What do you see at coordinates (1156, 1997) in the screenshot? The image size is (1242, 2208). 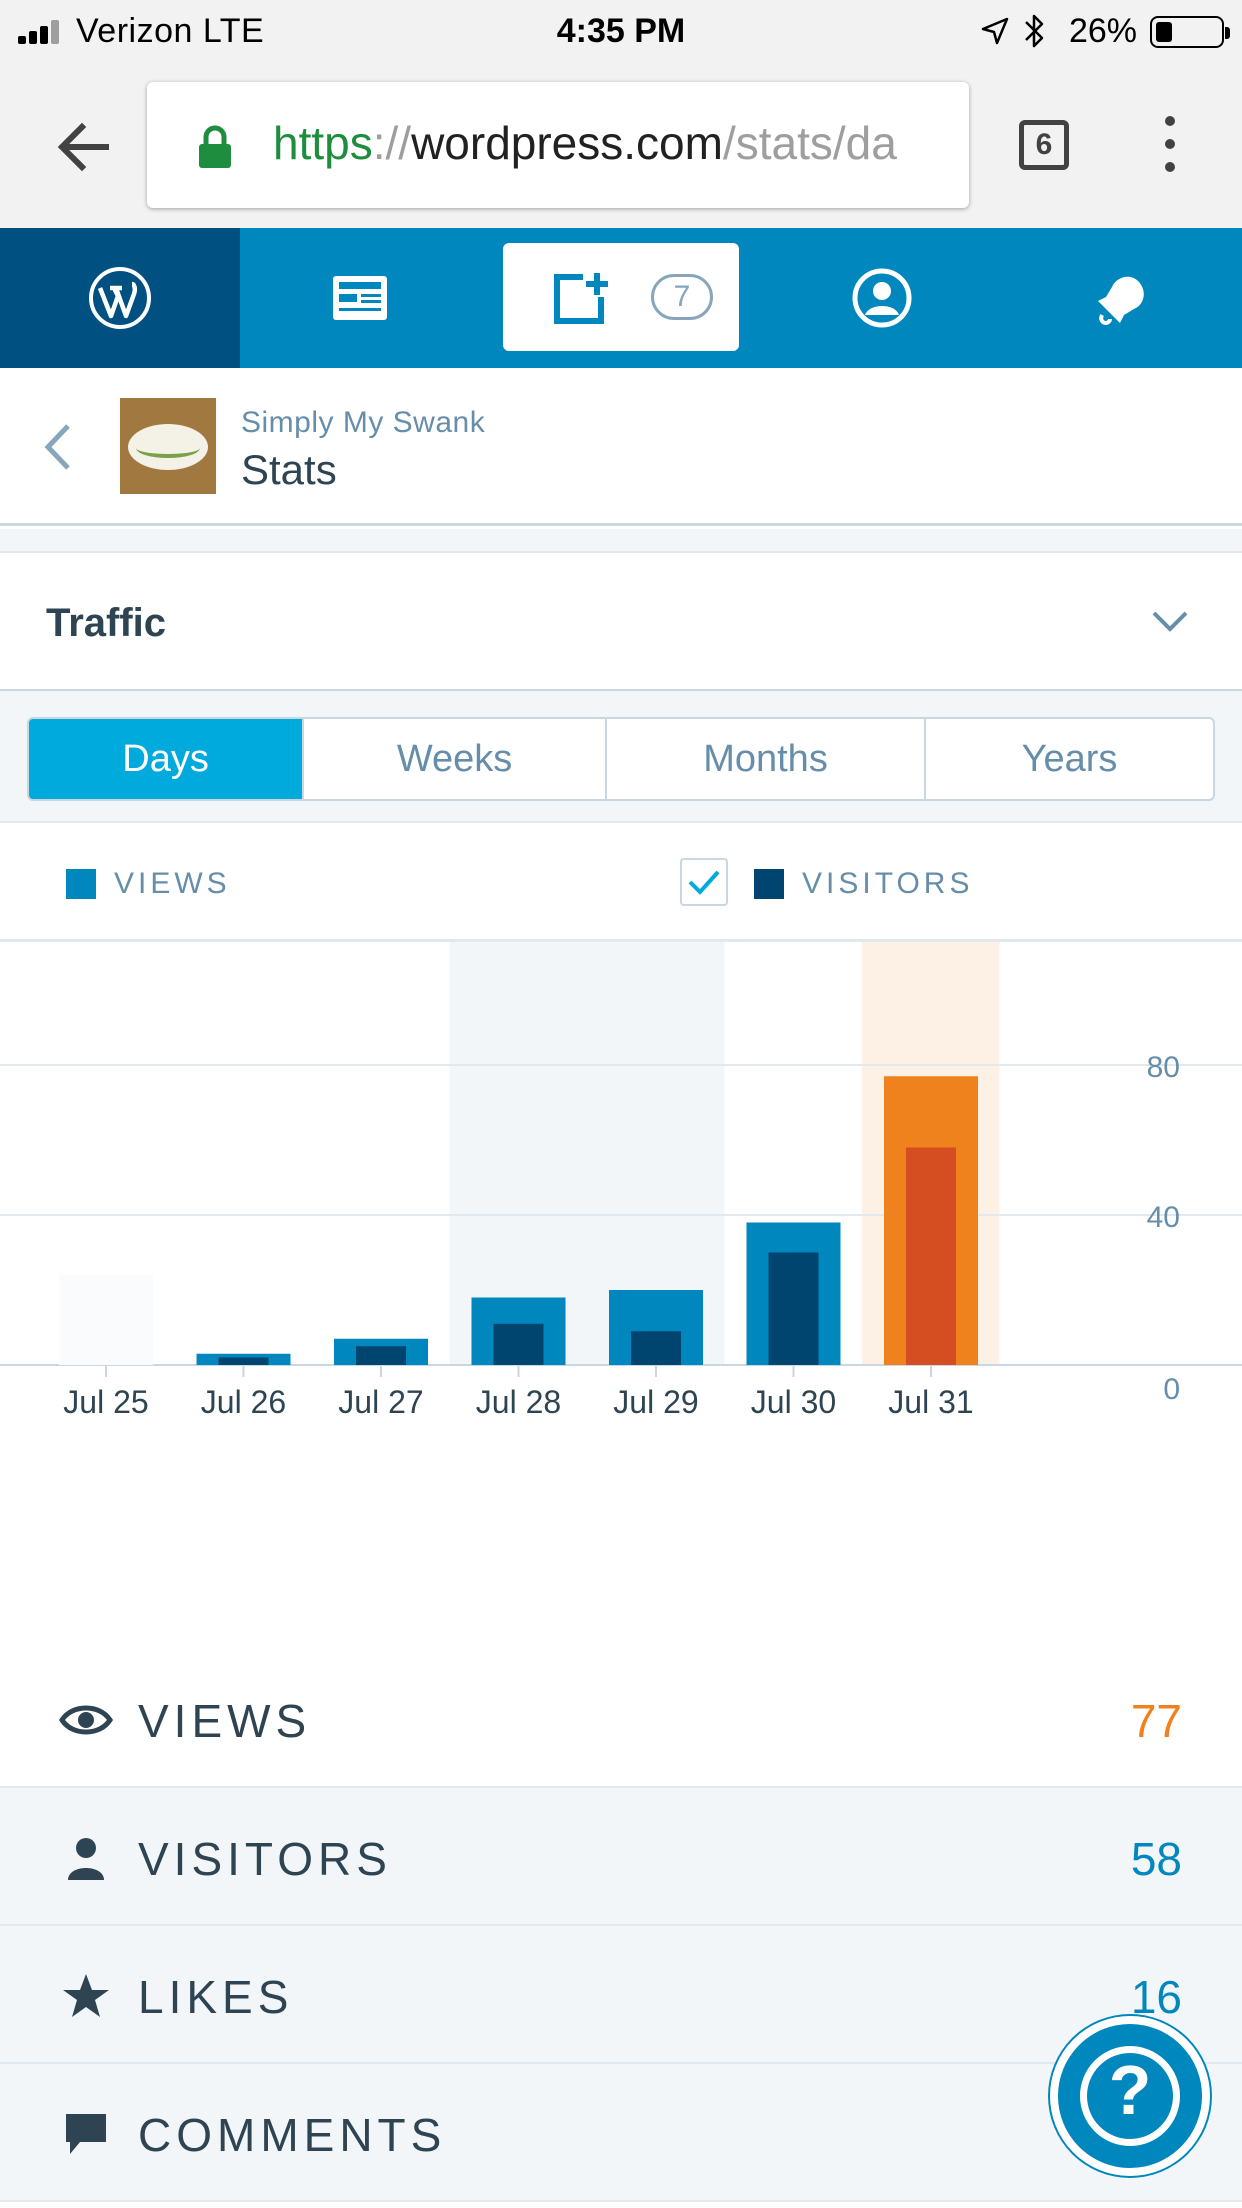 I see `summary-likes-value: 16` at bounding box center [1156, 1997].